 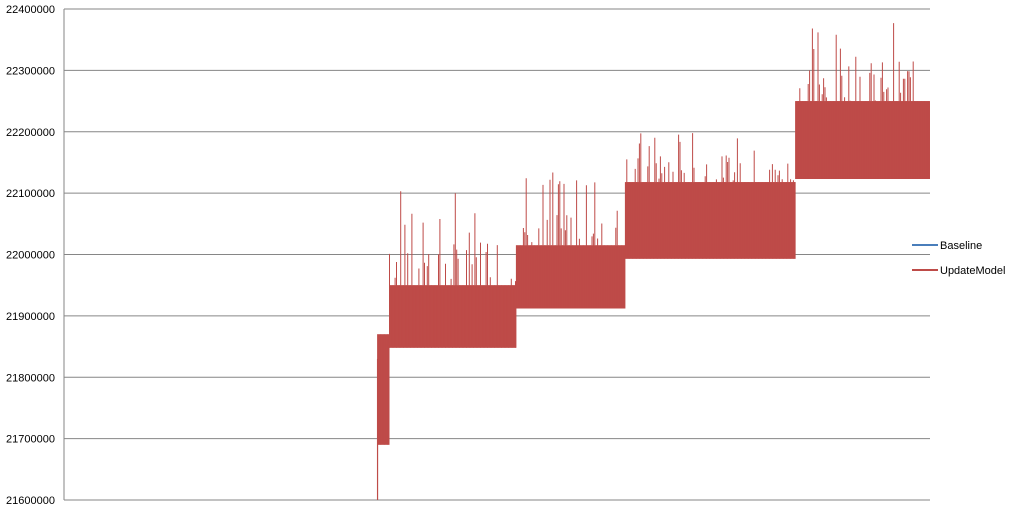 I want to click on legend: Baseline UpdateModel, so click(x=958, y=258).